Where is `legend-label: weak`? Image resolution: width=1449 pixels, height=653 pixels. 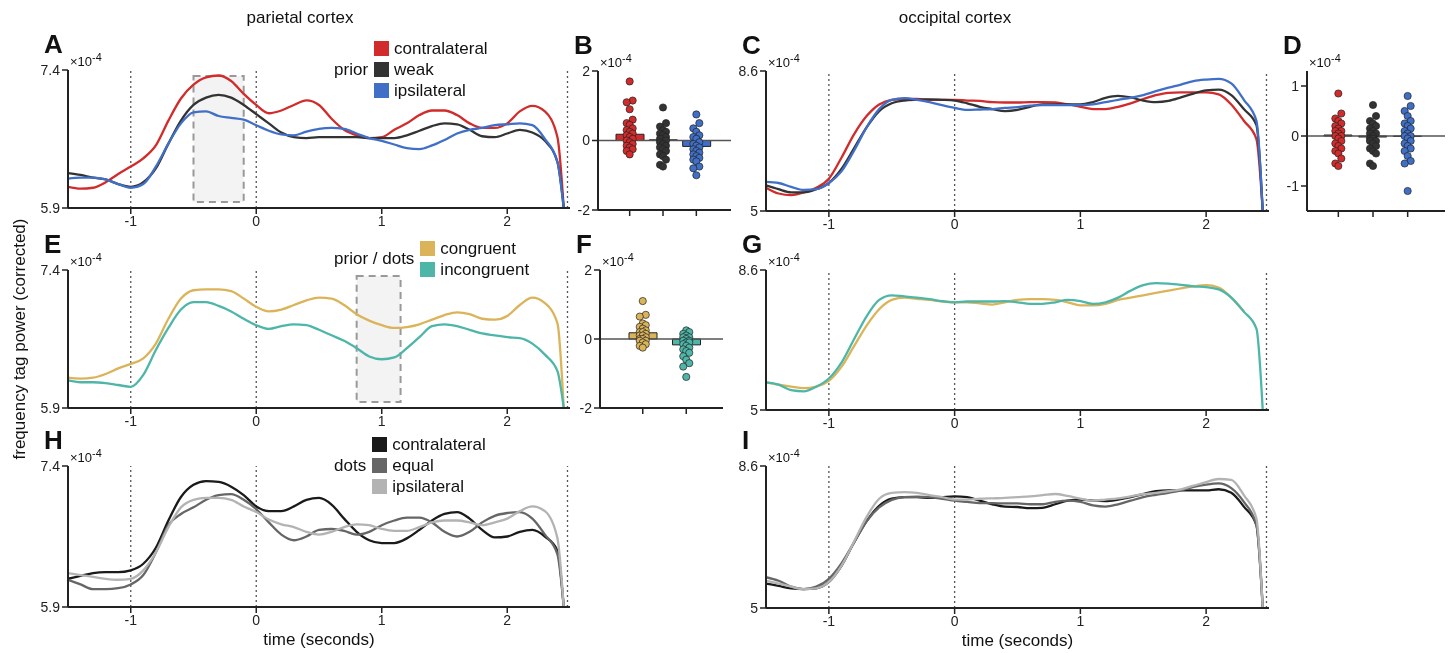 legend-label: weak is located at coordinates (414, 69).